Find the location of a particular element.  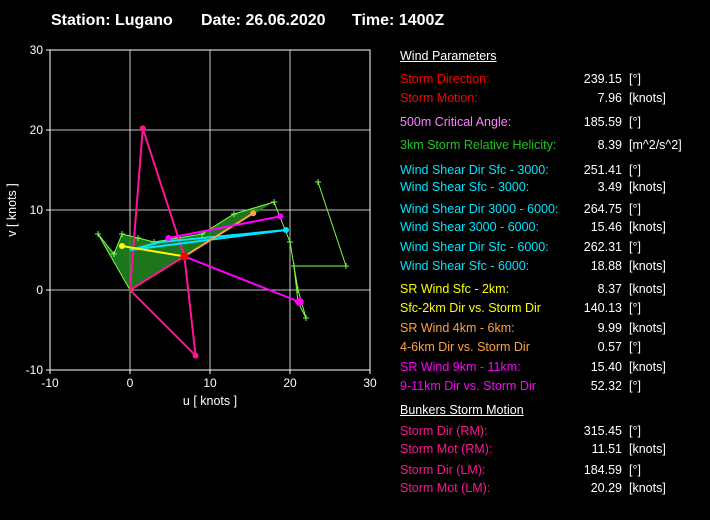

time-label: Time: 1400Z is located at coordinates (398, 20).